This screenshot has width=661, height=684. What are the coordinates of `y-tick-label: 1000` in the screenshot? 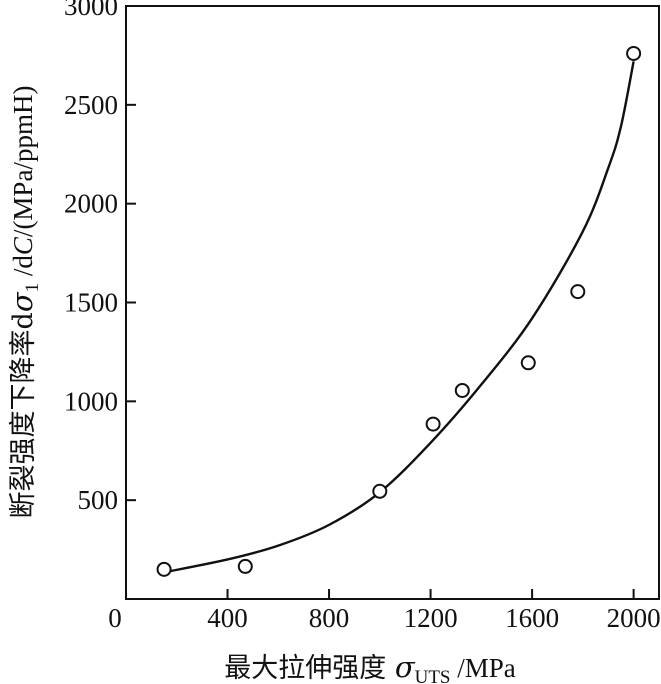 It's located at (91, 401).